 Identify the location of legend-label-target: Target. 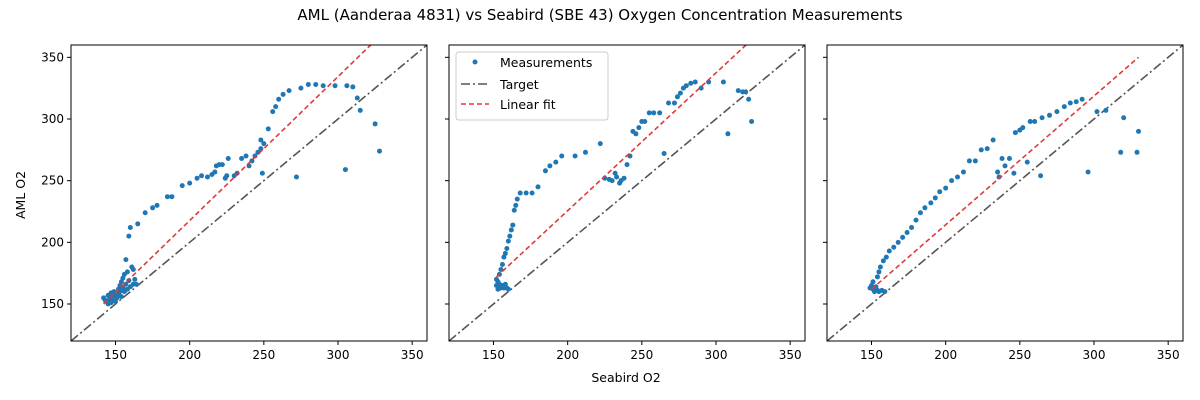
(519, 84).